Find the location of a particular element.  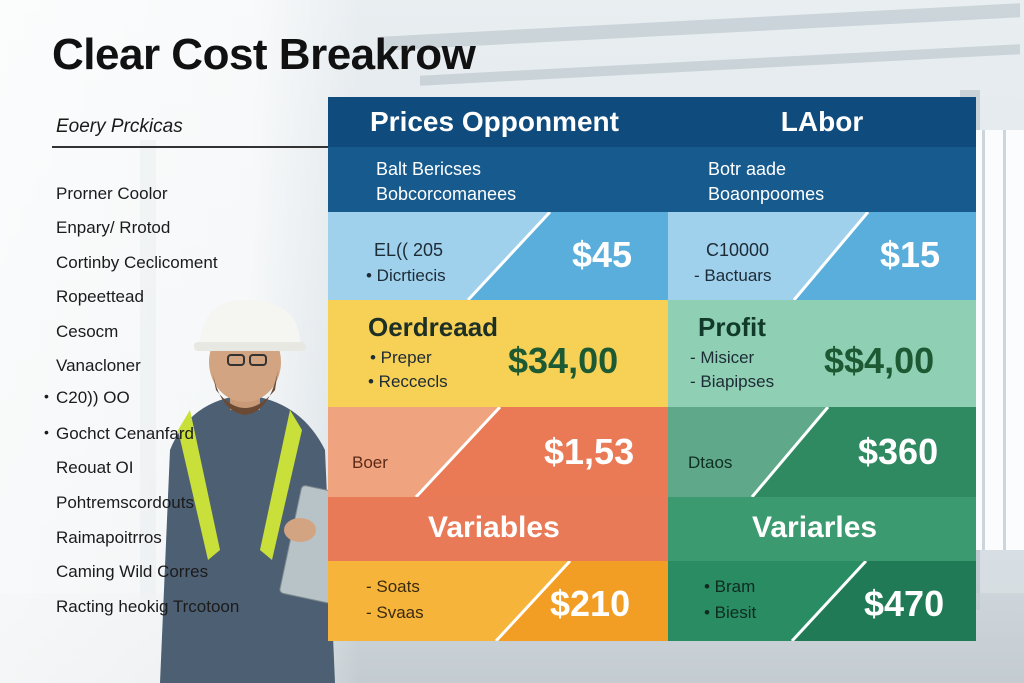

list-item: Cortinby Ceclicoment is located at coordinates (137, 262).